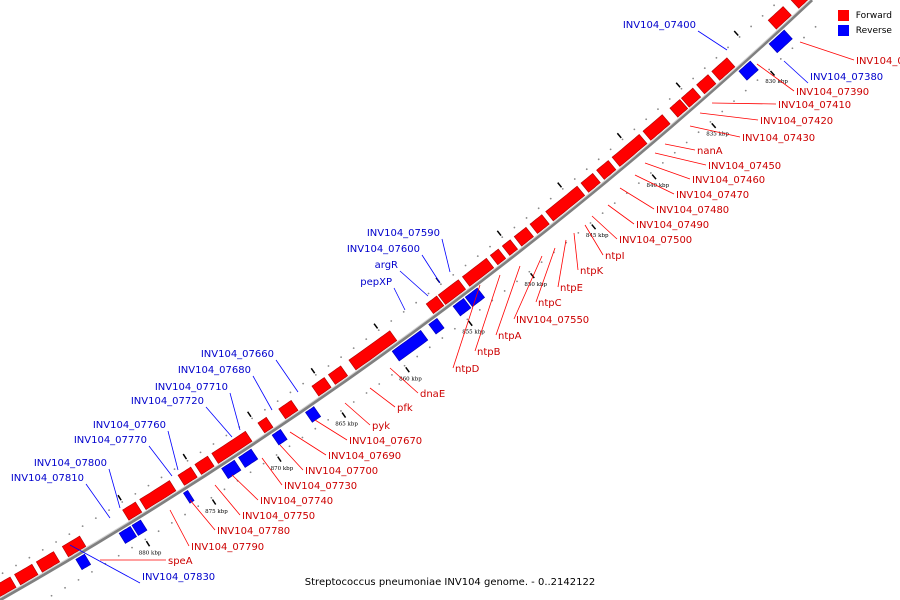 Image resolution: width=900 pixels, height=600 pixels. I want to click on forward-gene-label: ntpI, so click(615, 256).